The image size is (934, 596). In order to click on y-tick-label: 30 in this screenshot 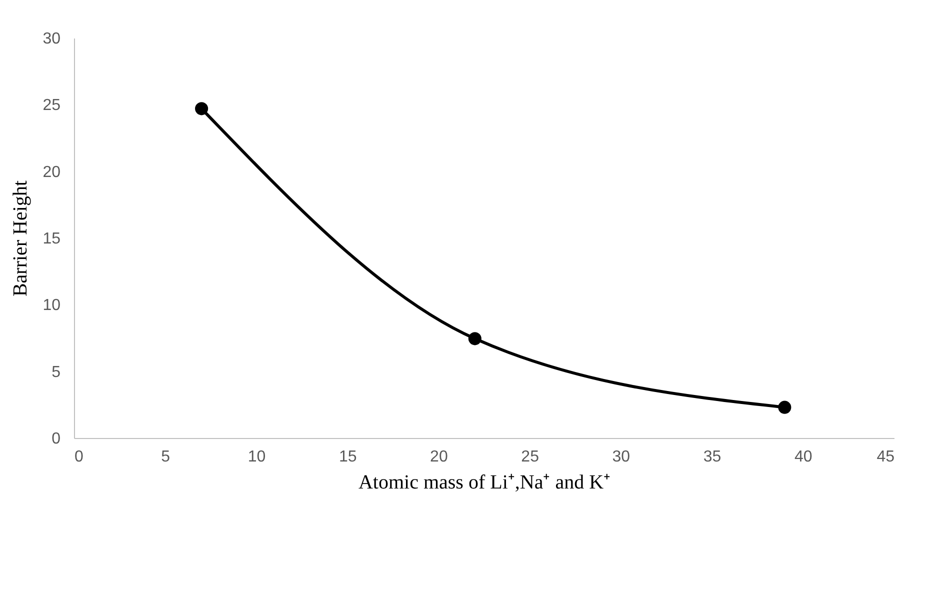, I will do `click(51, 39)`.